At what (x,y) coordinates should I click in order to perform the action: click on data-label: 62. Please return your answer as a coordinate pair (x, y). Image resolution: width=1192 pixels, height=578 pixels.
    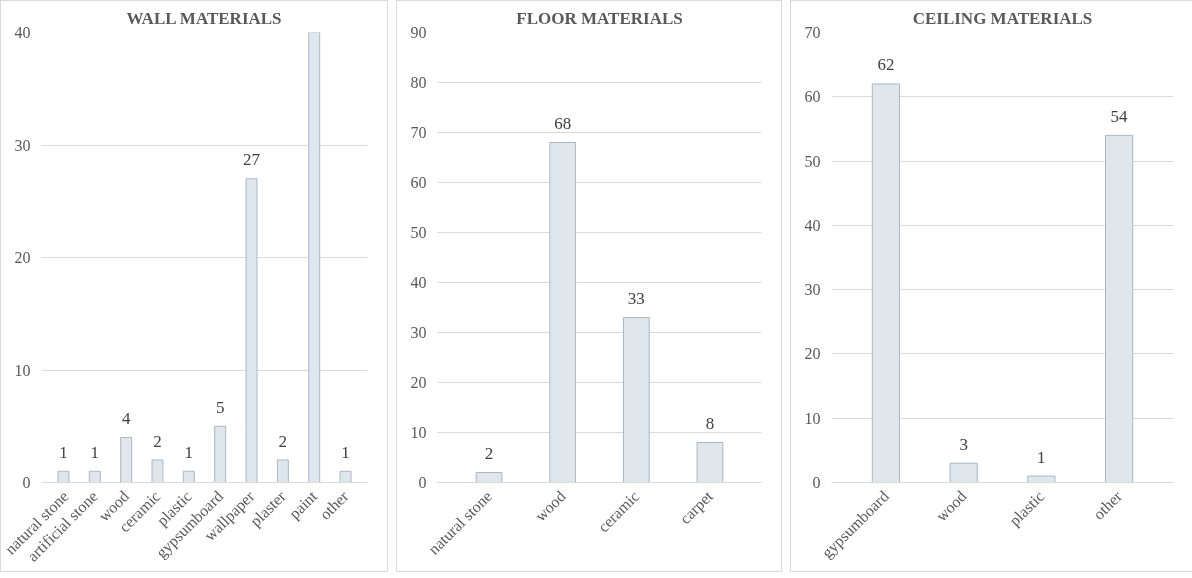
    Looking at the image, I should click on (886, 65).